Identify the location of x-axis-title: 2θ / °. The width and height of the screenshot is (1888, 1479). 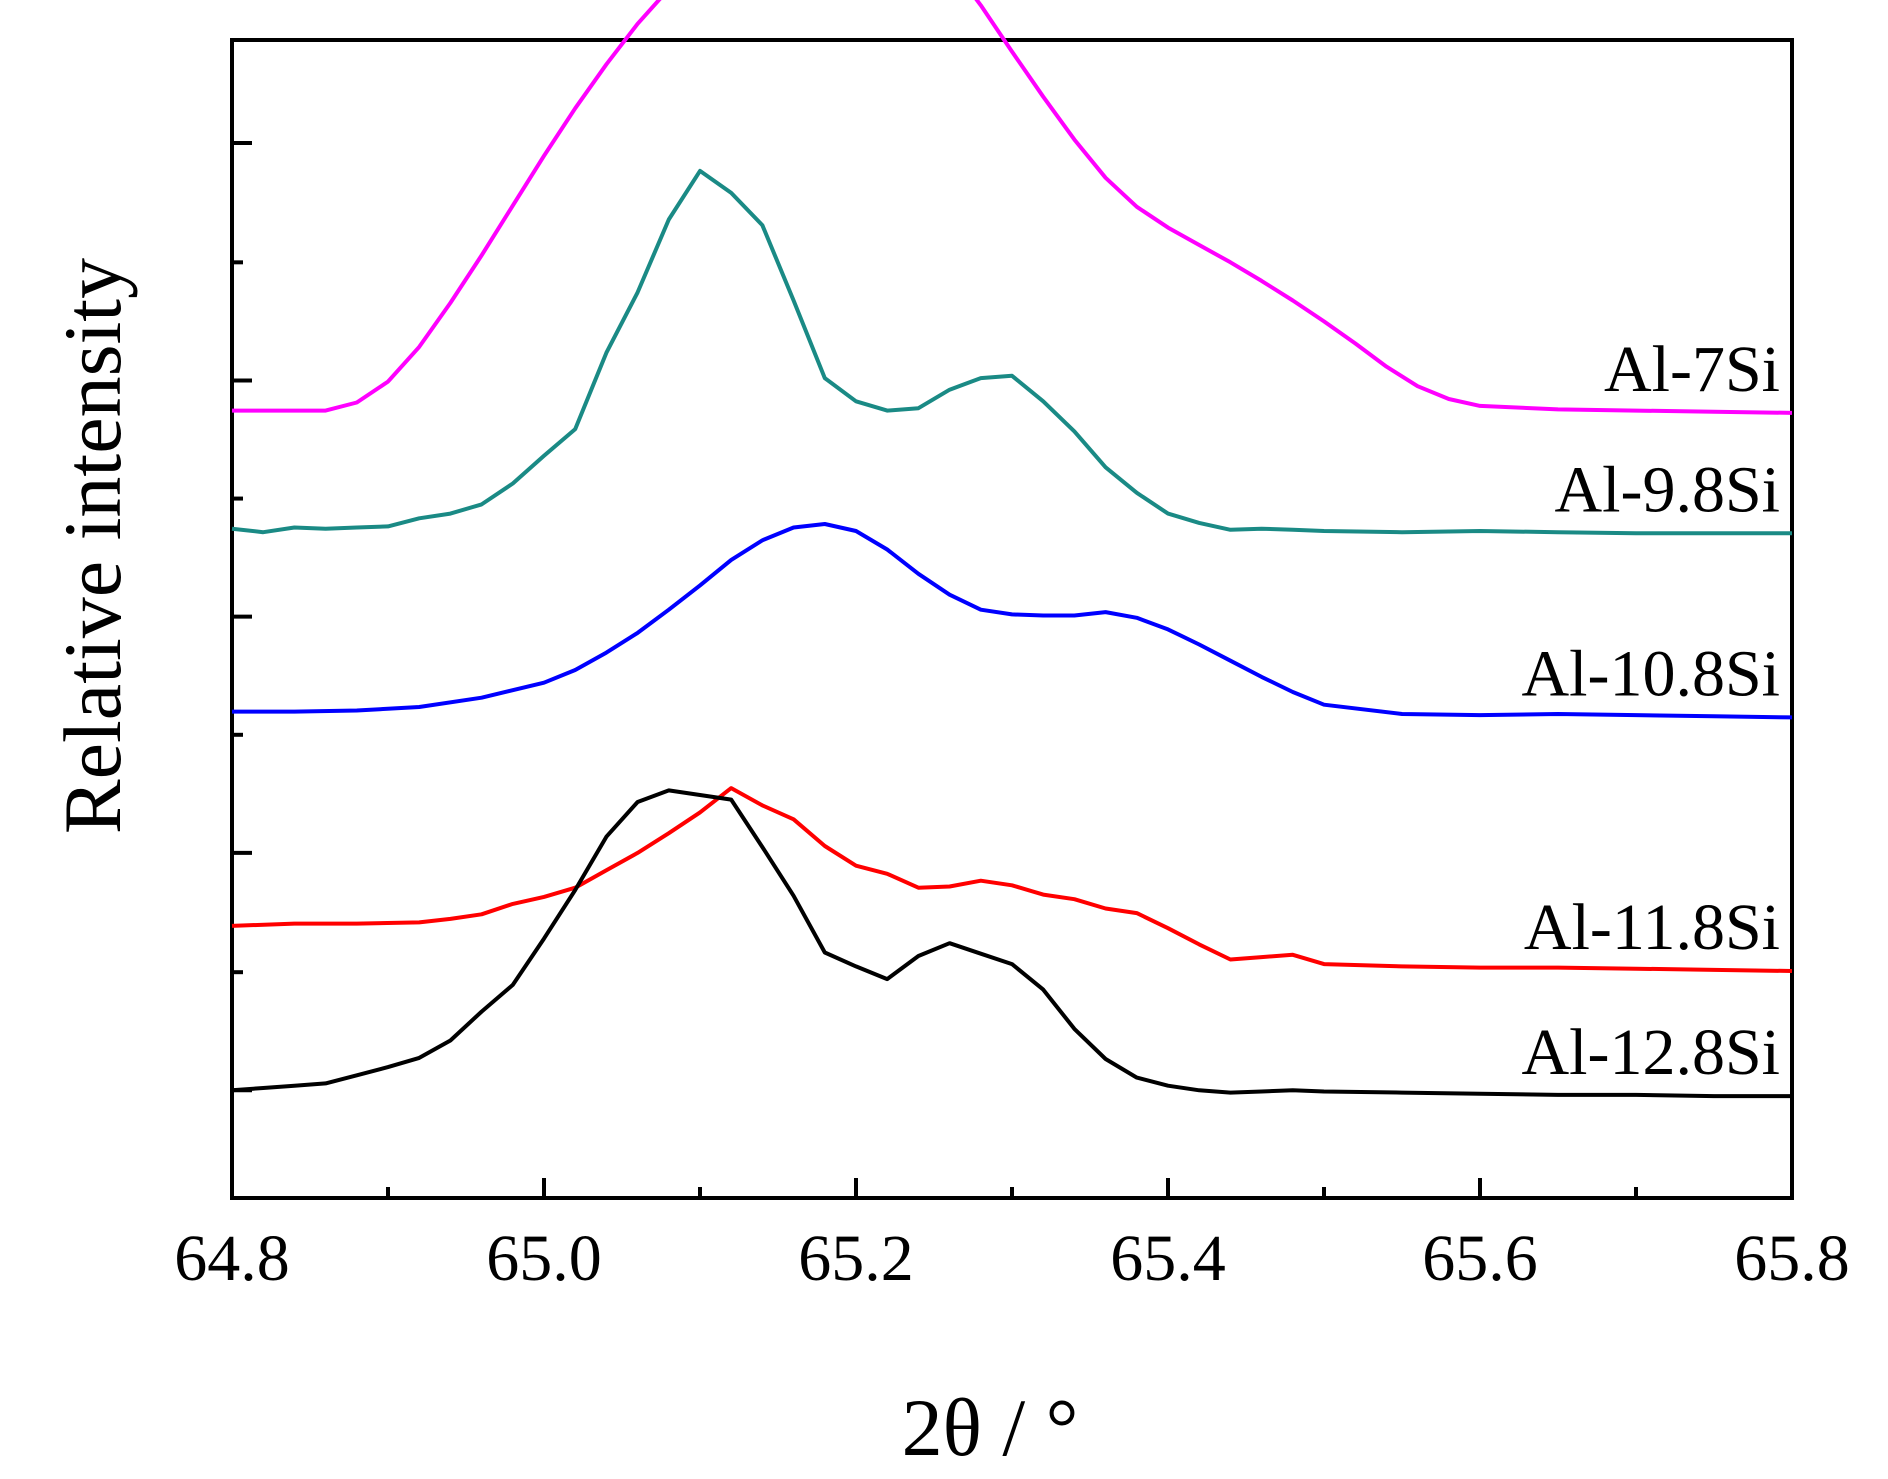
(990, 1427).